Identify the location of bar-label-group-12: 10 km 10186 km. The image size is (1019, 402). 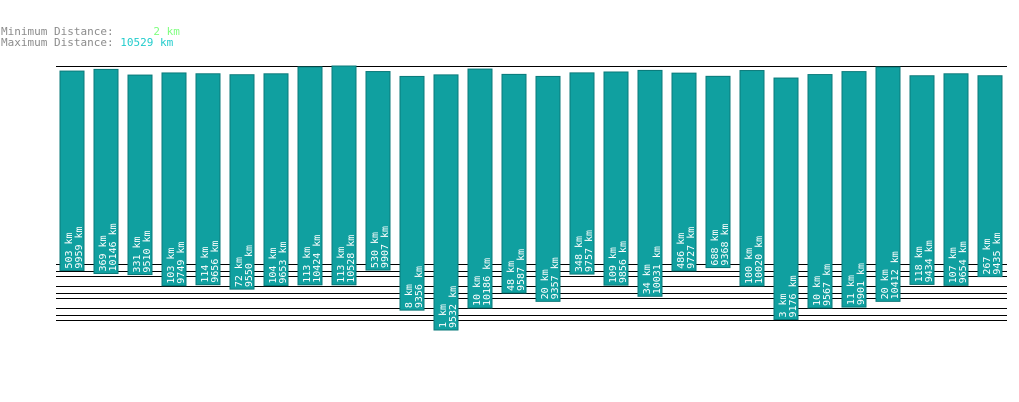
(482, 282).